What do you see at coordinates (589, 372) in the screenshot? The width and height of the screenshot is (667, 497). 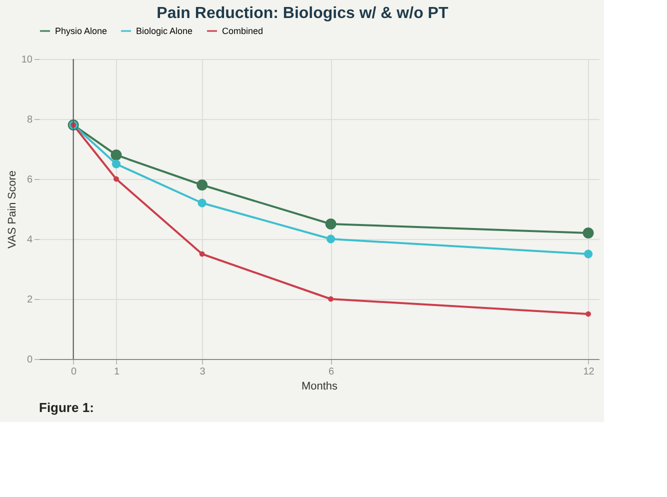 I see `x-tick-label: 12` at bounding box center [589, 372].